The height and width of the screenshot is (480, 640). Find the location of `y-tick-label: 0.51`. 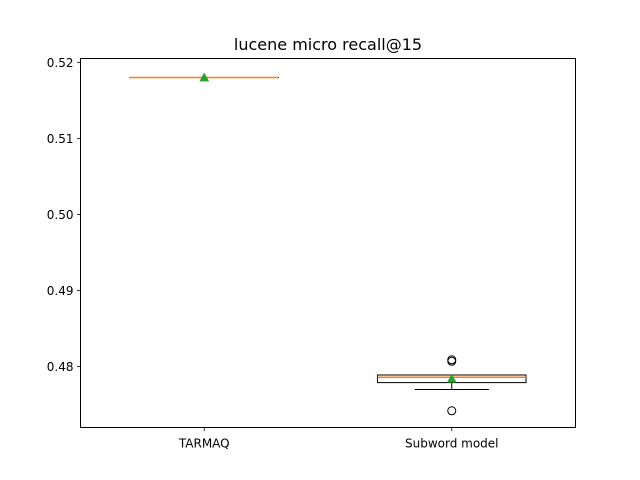

y-tick-label: 0.51 is located at coordinates (60, 139).